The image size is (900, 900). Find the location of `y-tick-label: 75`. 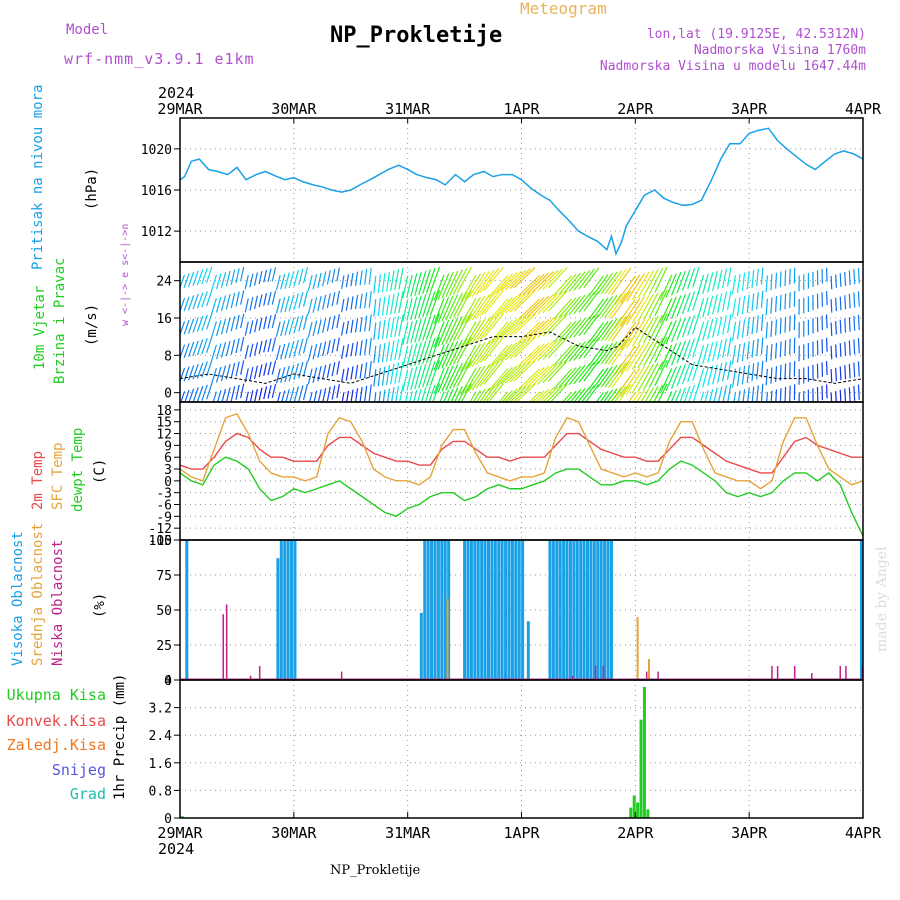

y-tick-label: 75 is located at coordinates (164, 576).